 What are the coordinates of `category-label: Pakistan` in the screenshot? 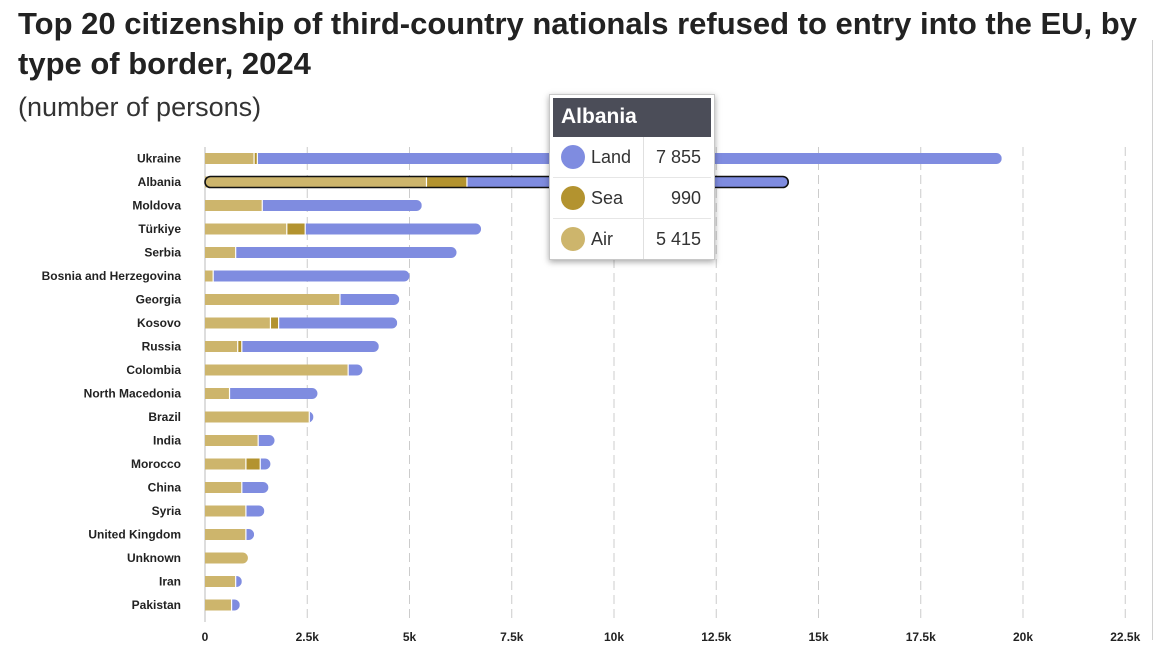 It's located at (156, 605).